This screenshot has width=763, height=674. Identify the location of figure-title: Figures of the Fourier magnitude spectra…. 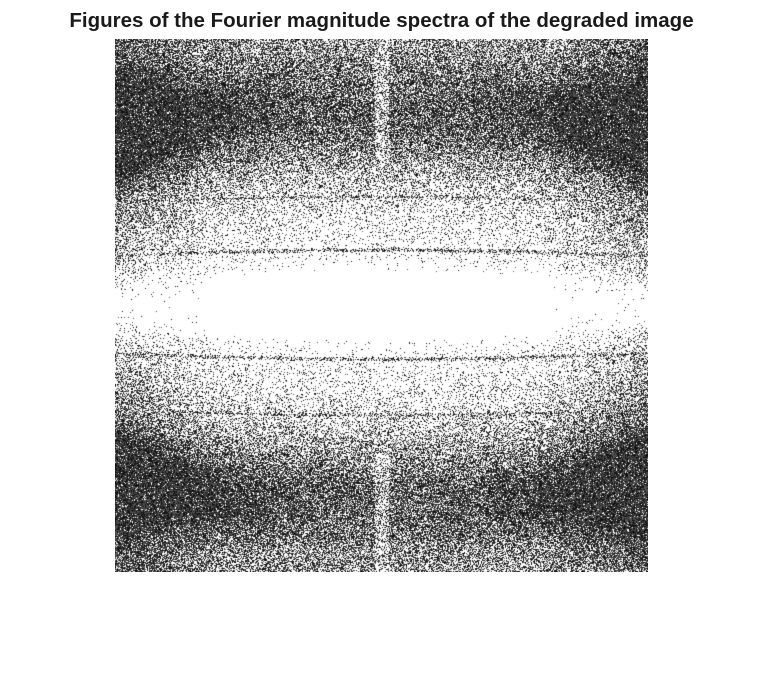
(381, 20).